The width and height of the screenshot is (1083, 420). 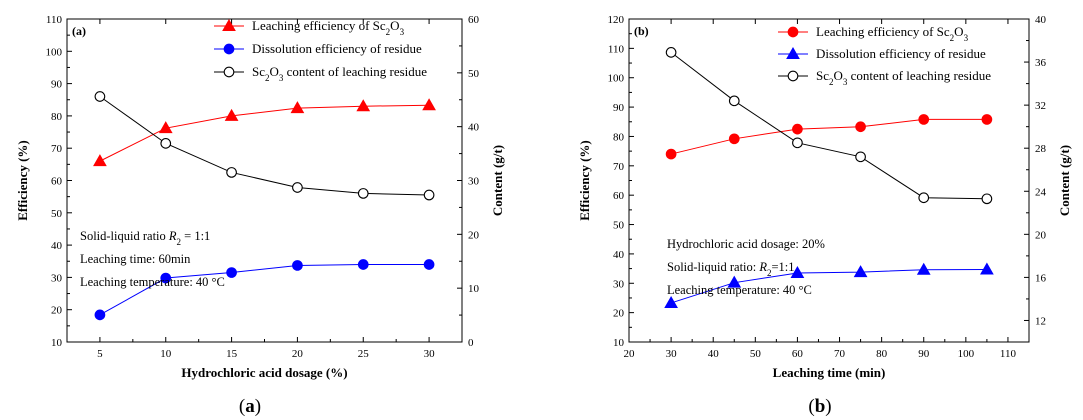 I want to click on legend-entry: Leaching efficiency of Sc2O3, so click(x=892, y=33).